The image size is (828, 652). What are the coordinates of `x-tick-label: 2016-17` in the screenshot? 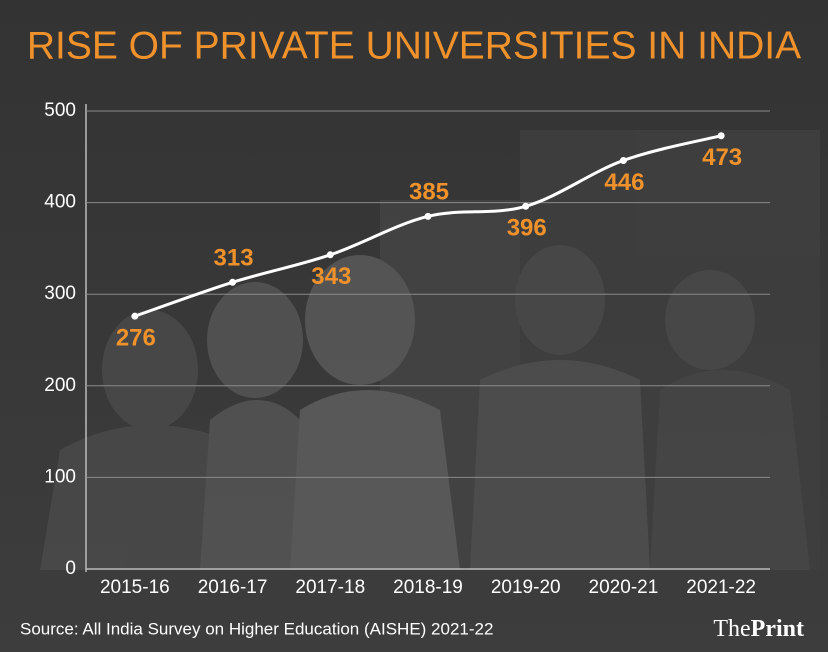 It's located at (233, 587).